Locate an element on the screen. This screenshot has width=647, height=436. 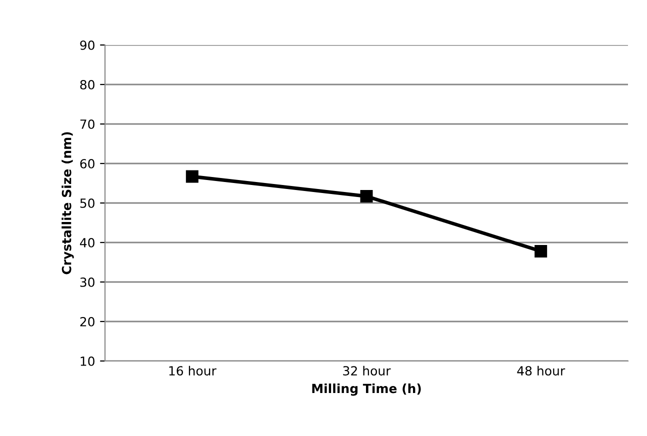
x-axis-title: Milling Time (h) is located at coordinates (366, 390).